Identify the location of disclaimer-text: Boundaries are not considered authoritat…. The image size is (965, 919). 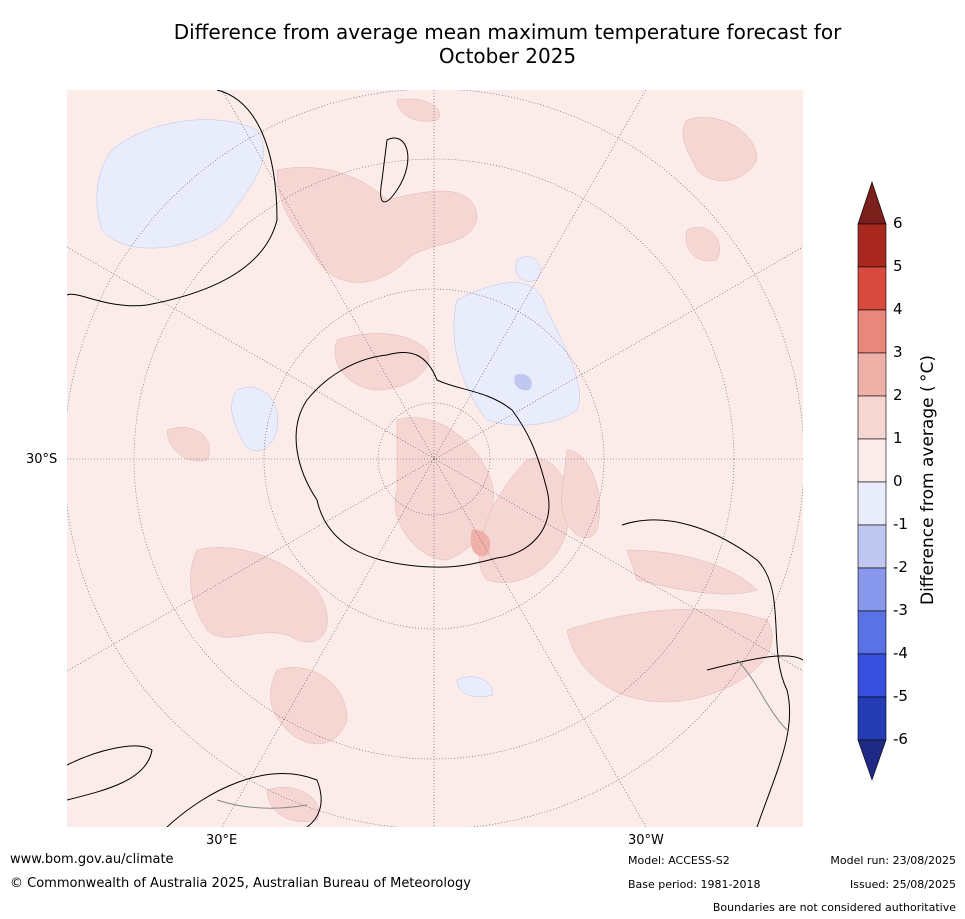
(834, 907).